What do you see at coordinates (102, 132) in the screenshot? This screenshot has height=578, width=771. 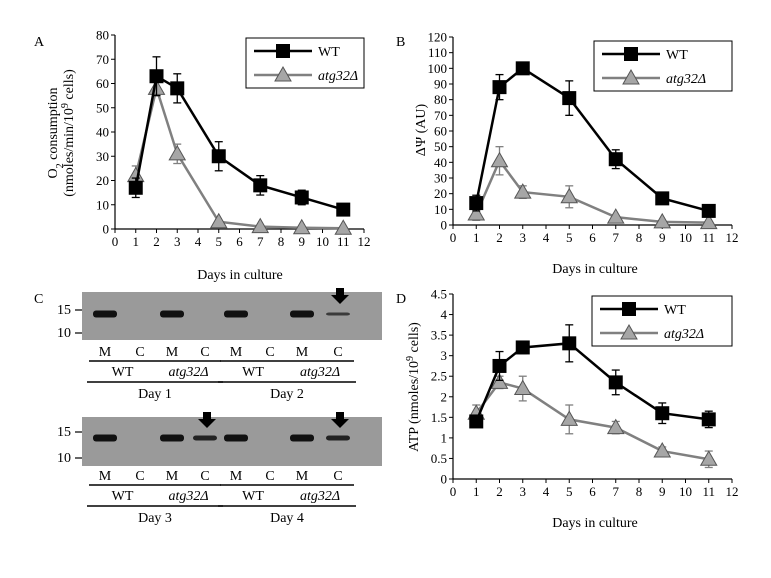 I see `y-tick-label: 40` at bounding box center [102, 132].